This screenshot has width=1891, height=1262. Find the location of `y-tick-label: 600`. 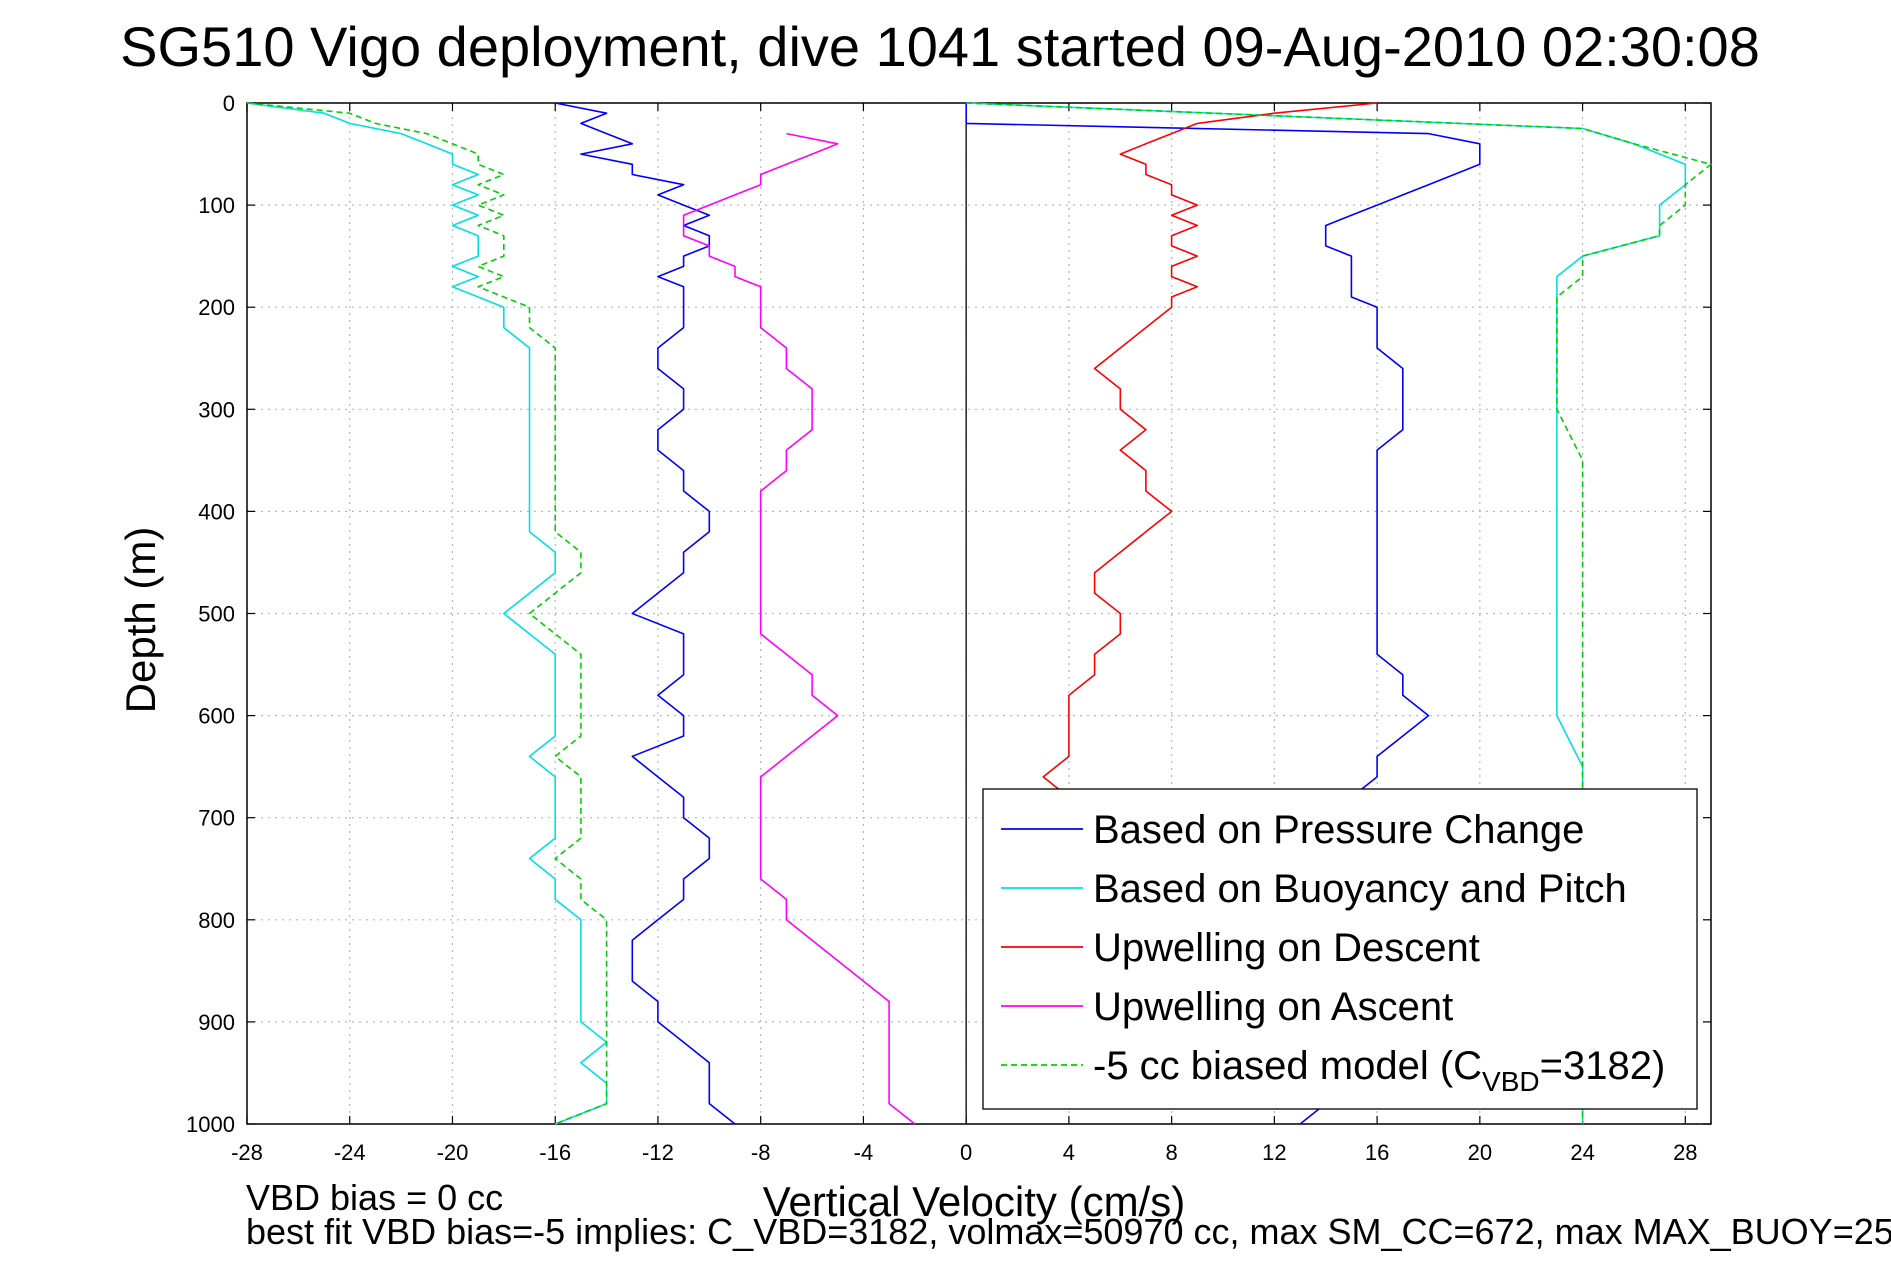

y-tick-label: 600 is located at coordinates (216, 716).